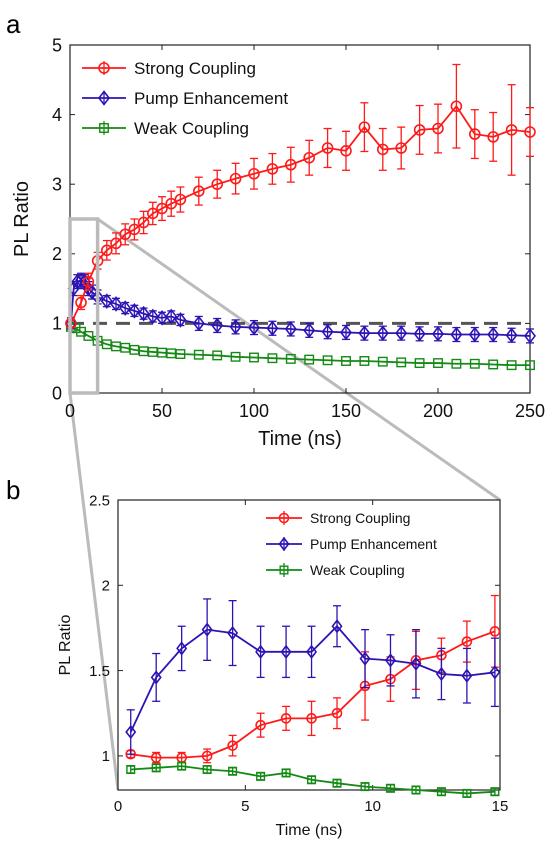 Image resolution: width=552 pixels, height=856 pixels. I want to click on panel-b-label: b, so click(13, 490).